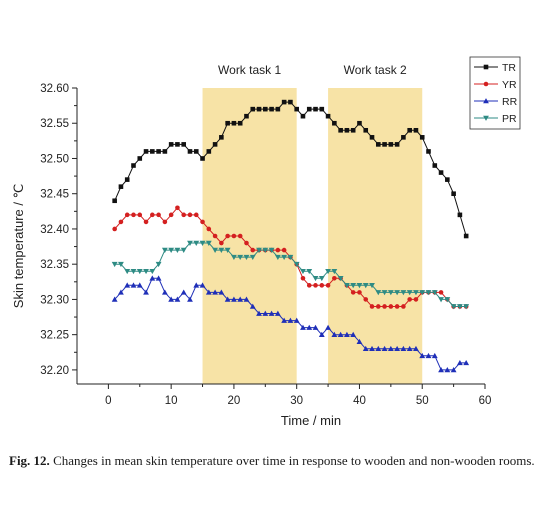 This screenshot has width=550, height=507. Describe the element at coordinates (485, 401) in the screenshot. I see `x-tick-label: 60` at that location.